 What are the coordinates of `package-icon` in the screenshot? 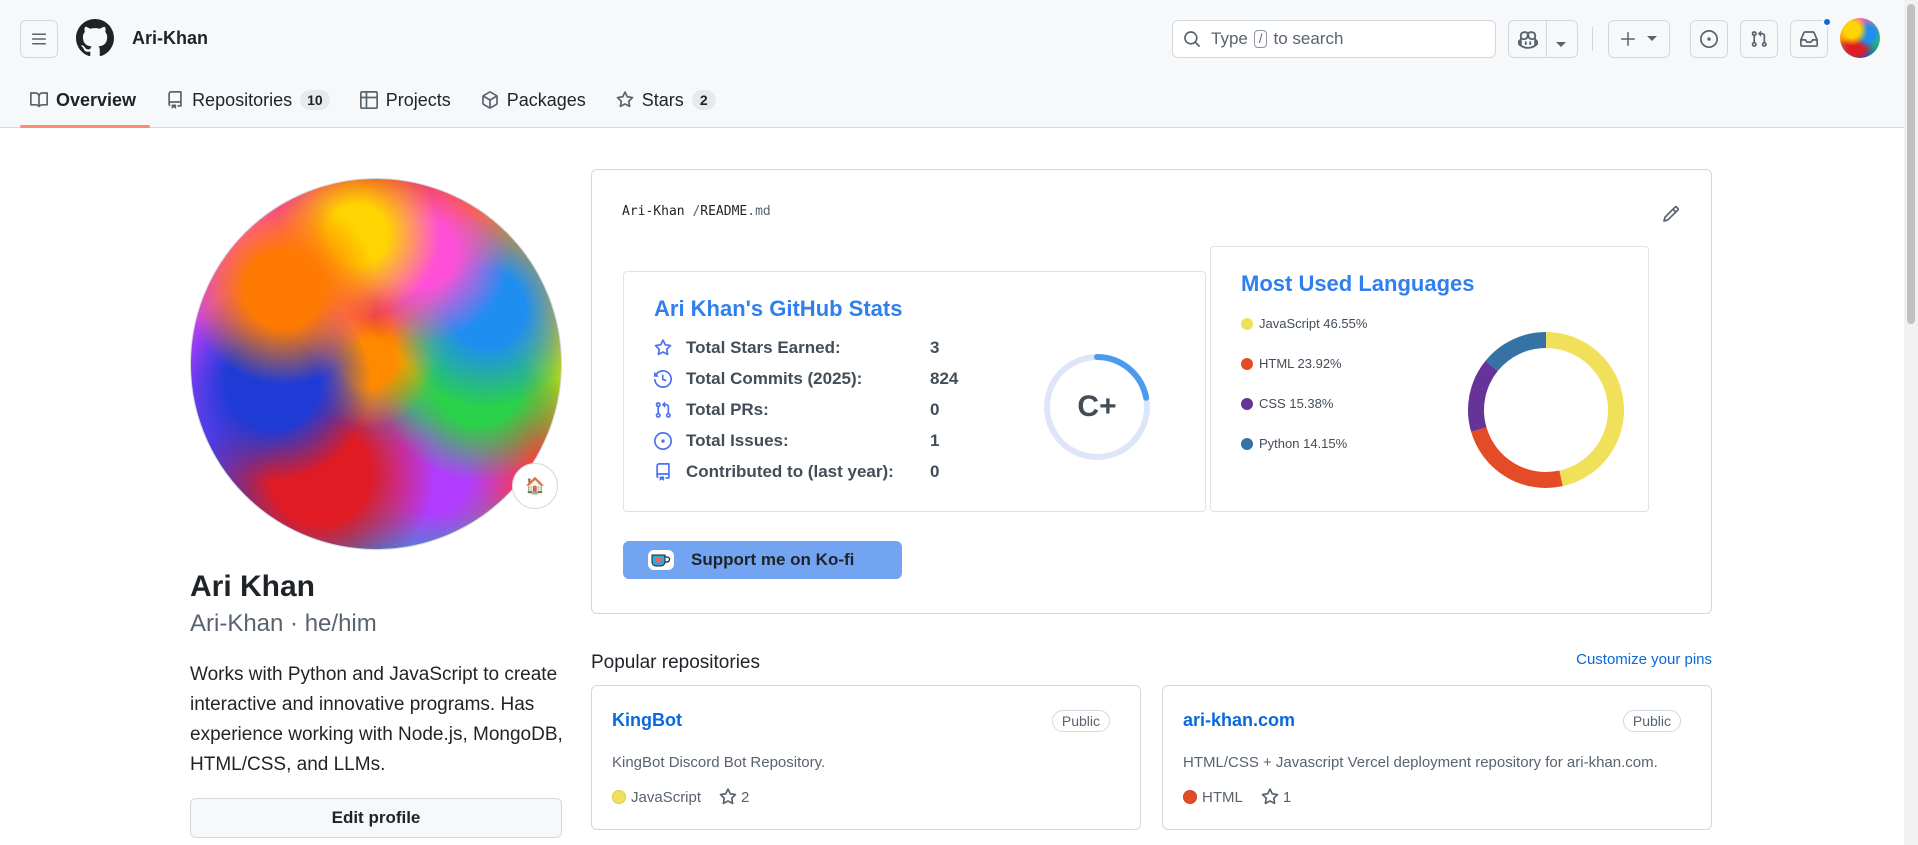 It's located at (489, 100).